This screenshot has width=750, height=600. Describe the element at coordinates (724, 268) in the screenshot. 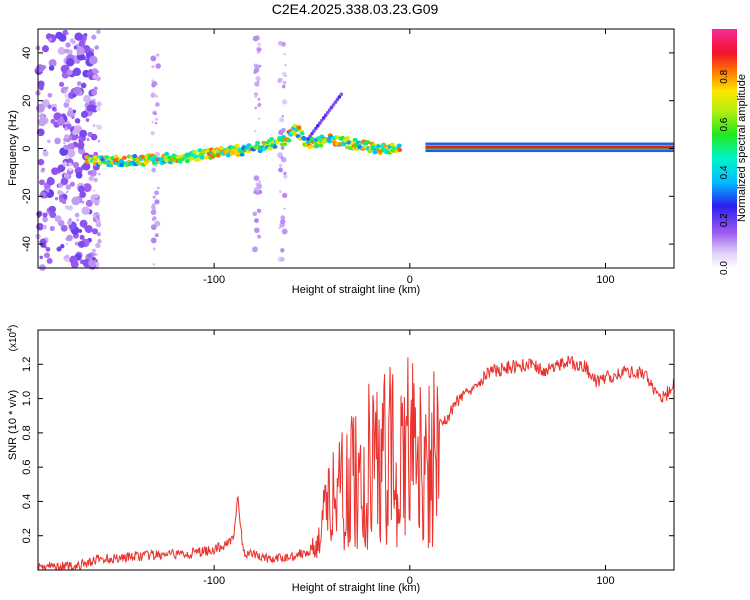

I see `colorbar-tick-label-0: 0.0` at that location.